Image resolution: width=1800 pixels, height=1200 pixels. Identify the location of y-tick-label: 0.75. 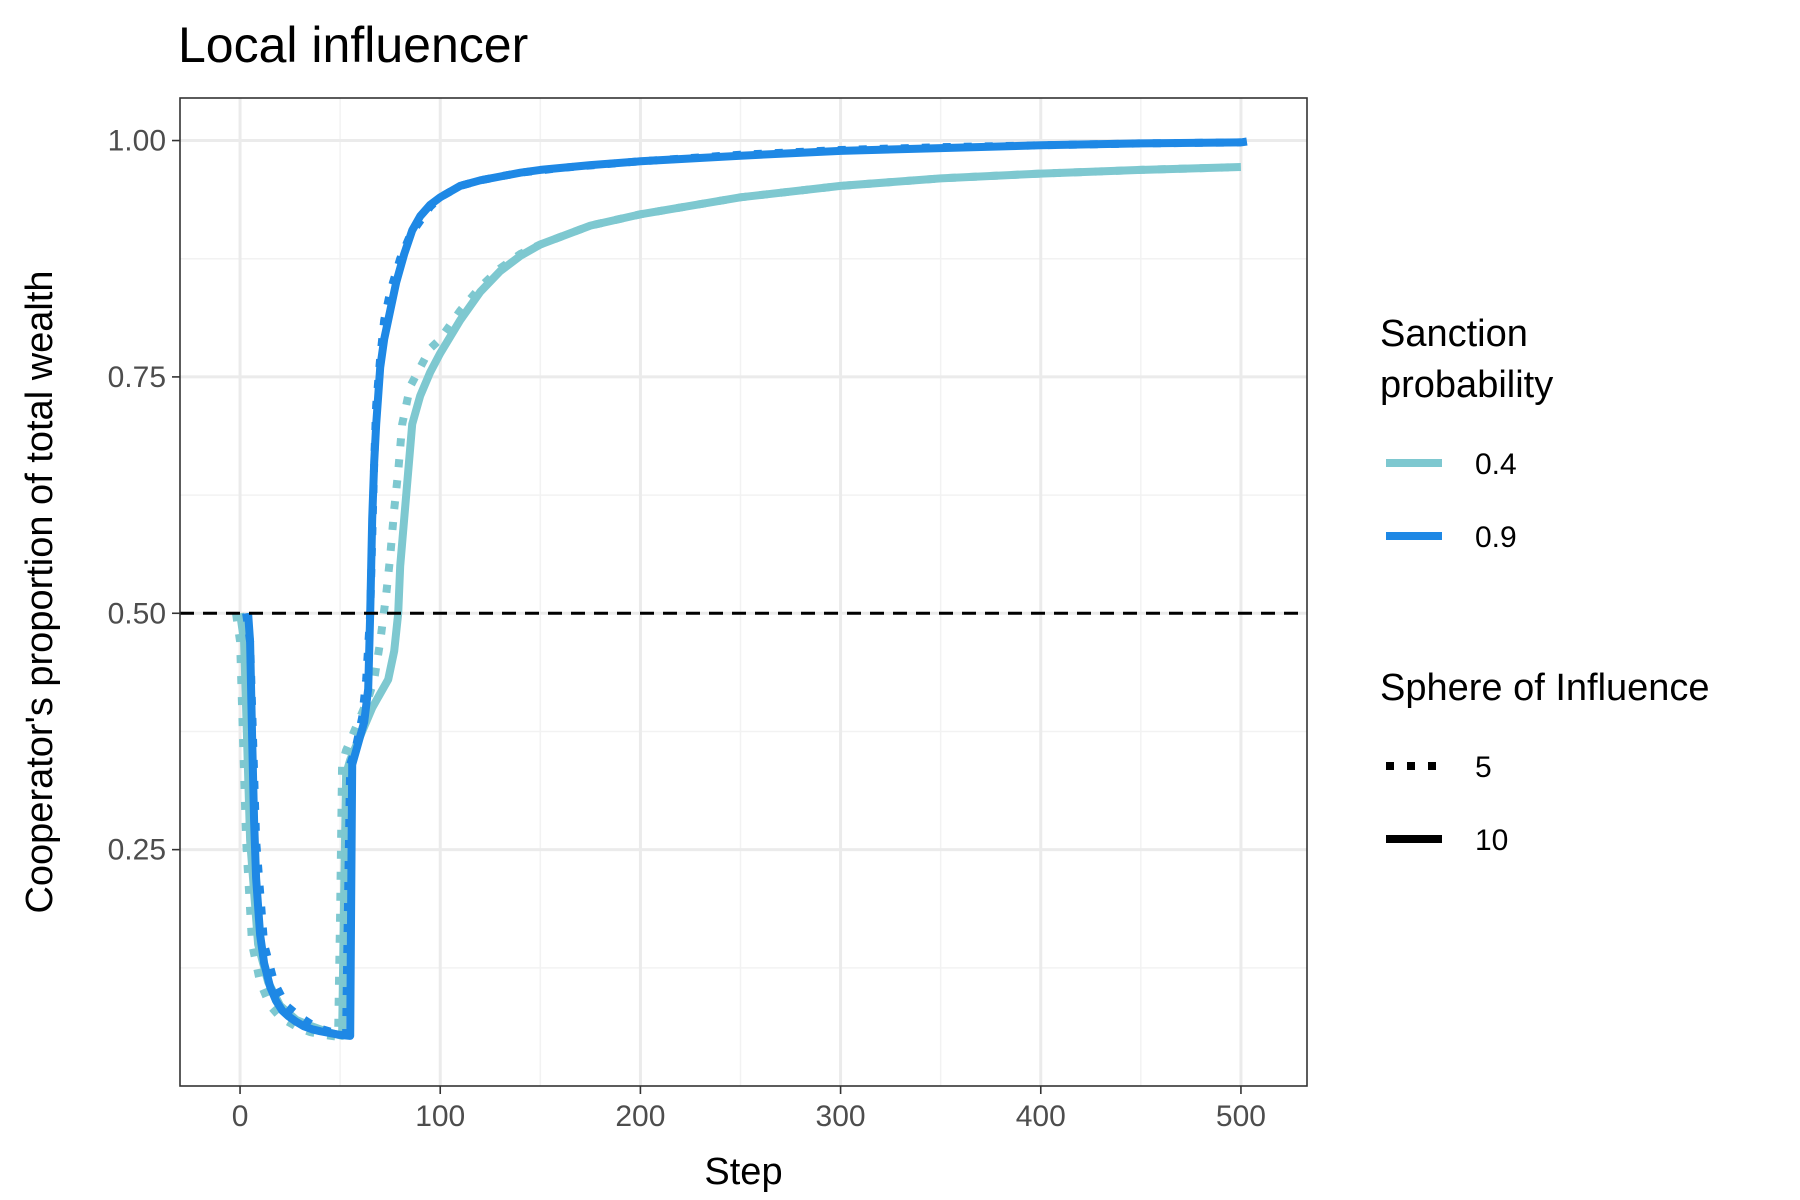
(137, 377).